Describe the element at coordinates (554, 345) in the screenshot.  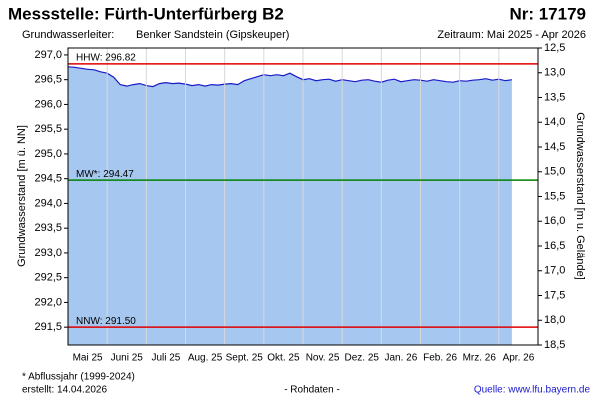
I see `y2-tick-label: 18,5` at that location.